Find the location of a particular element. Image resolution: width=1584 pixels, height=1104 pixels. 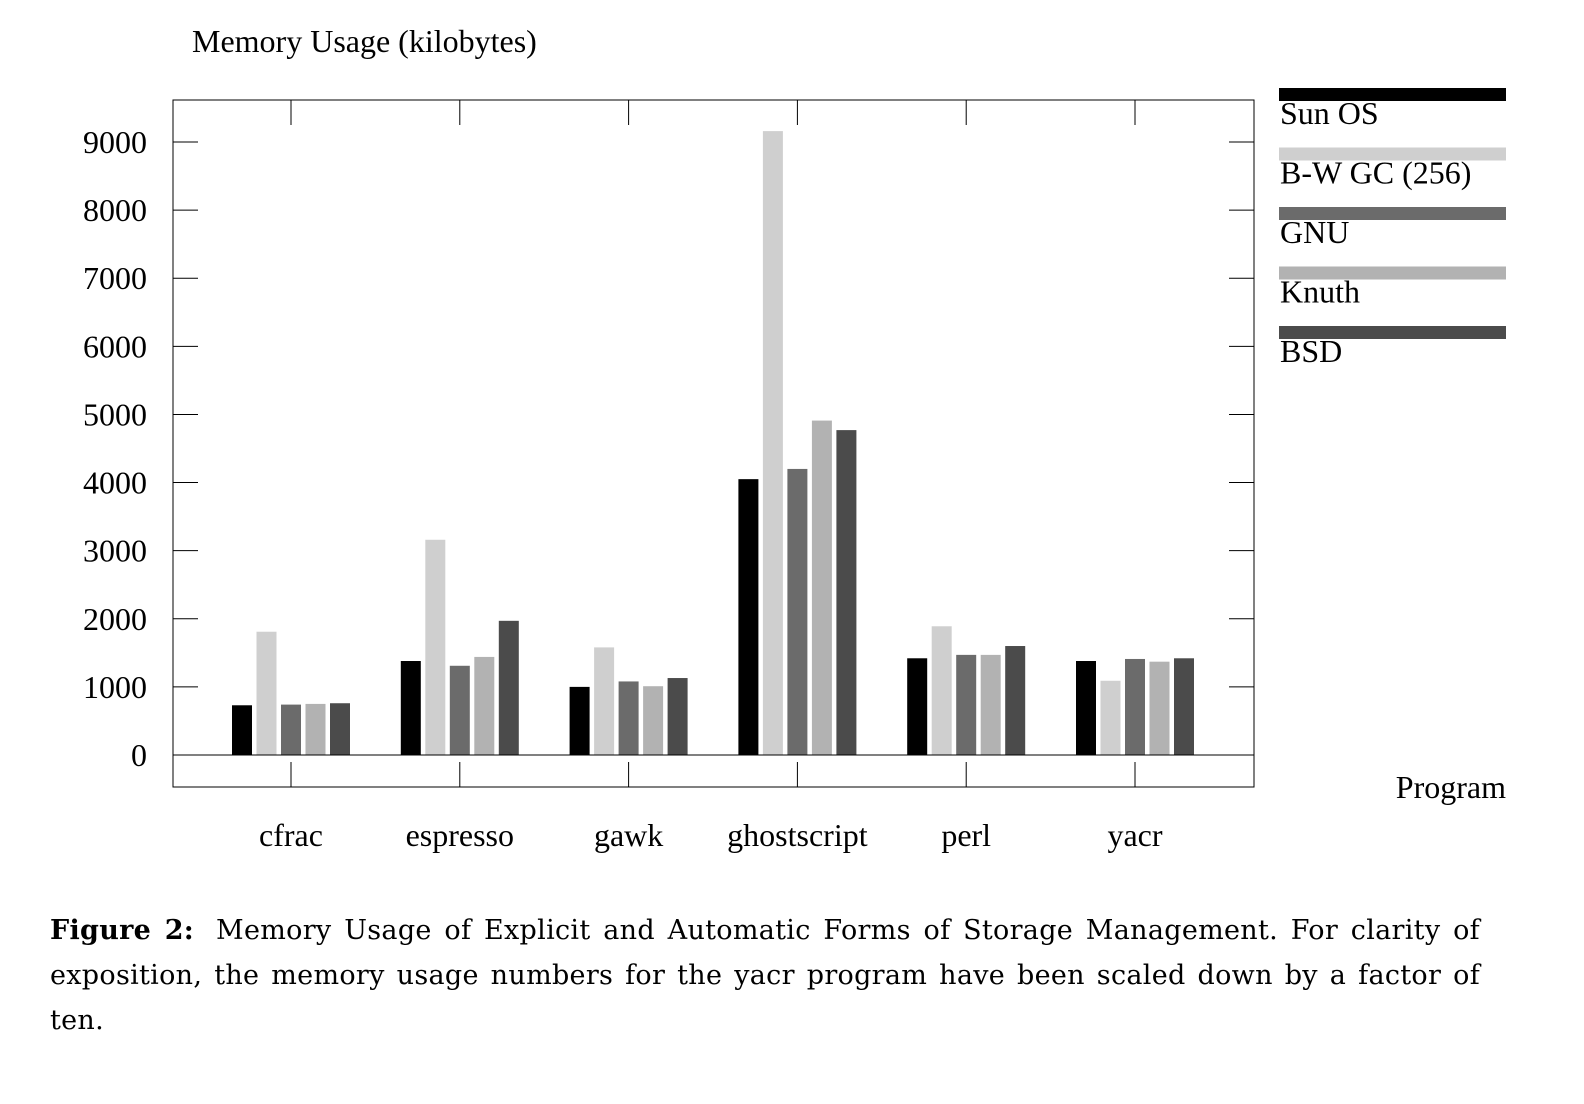

y-tick-label: 8000 is located at coordinates (115, 210).